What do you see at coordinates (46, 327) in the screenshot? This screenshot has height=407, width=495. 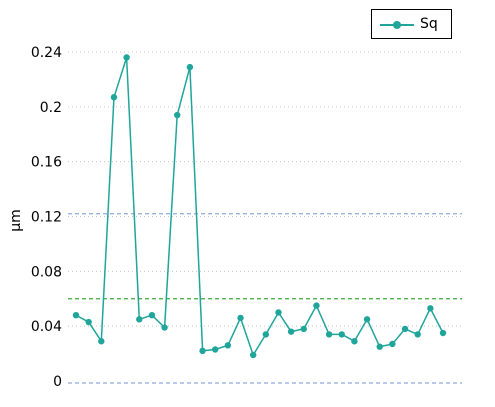 I see `y-tick-label: 0.04` at bounding box center [46, 327].